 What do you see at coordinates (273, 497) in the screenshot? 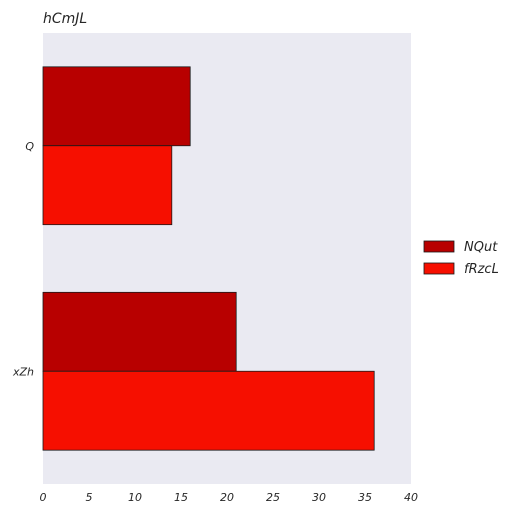
I see `x-tick-label: 25` at bounding box center [273, 497].